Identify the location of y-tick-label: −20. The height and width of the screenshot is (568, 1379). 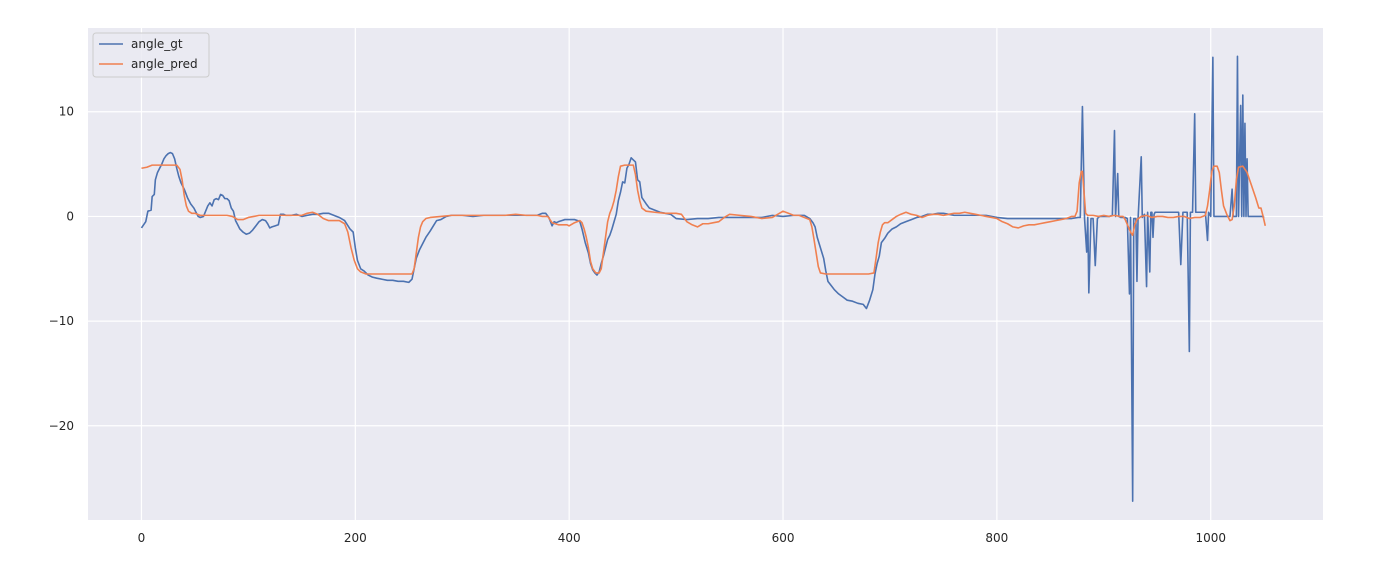
(61, 426).